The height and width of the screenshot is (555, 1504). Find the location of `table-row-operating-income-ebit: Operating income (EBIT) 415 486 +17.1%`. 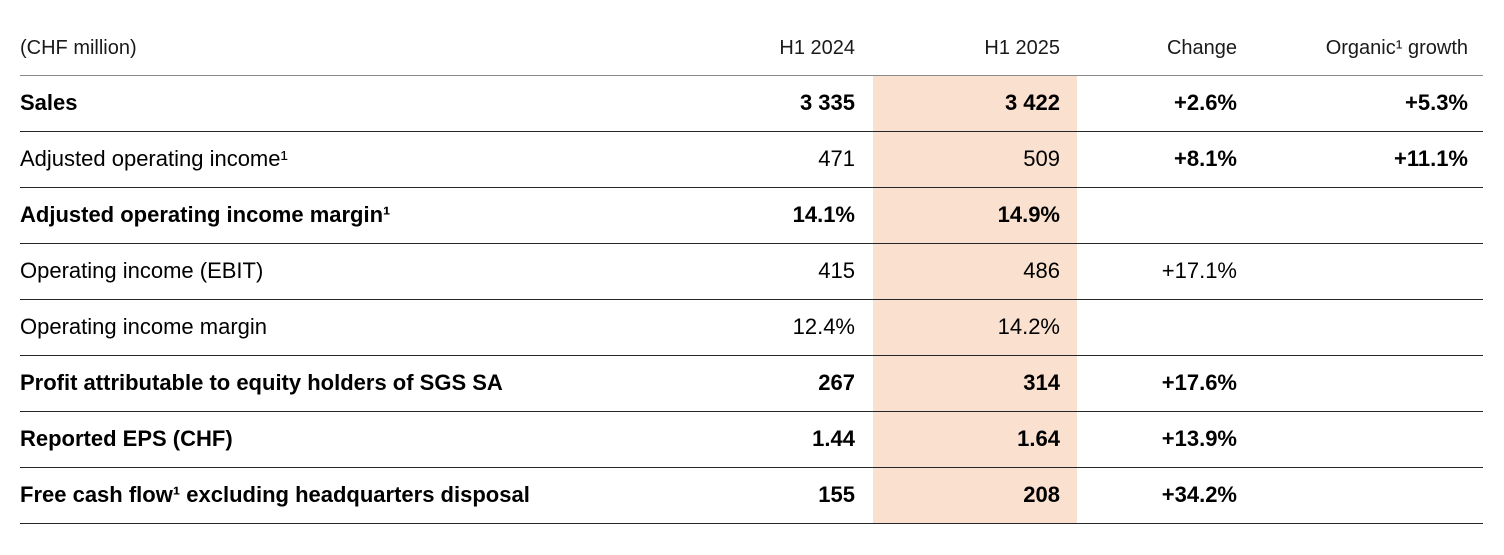

table-row-operating-income-ebit: Operating income (EBIT) 415 486 +17.1% is located at coordinates (751, 271).